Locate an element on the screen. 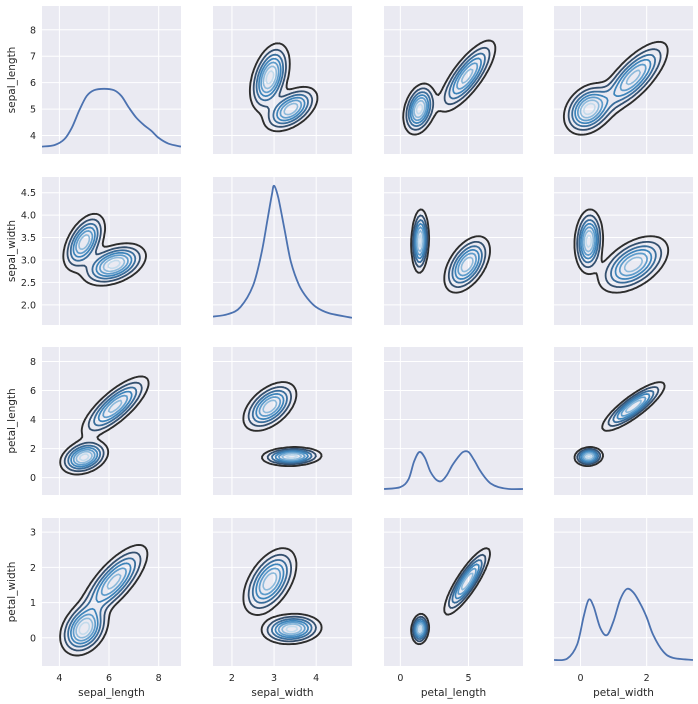 This screenshot has width=698, height=704. panel-sepal_width-vs-petal_width is located at coordinates (623, 251).